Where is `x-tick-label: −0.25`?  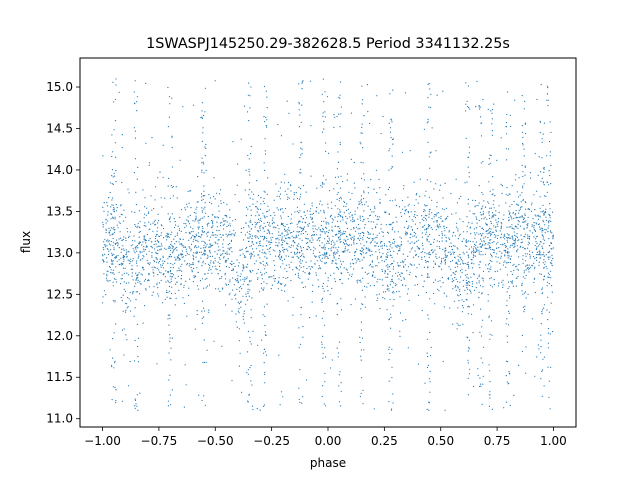
x-tick-label: −0.25 is located at coordinates (271, 441).